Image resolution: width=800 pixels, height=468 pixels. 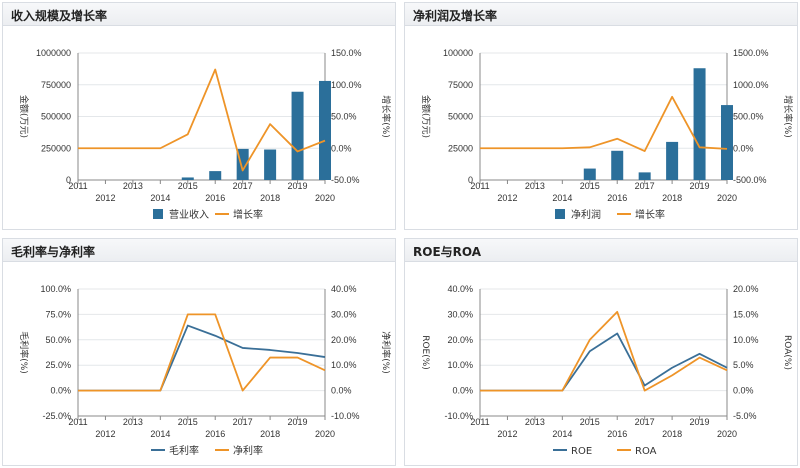 I want to click on y-tick-label: 10.0%, so click(x=460, y=365).